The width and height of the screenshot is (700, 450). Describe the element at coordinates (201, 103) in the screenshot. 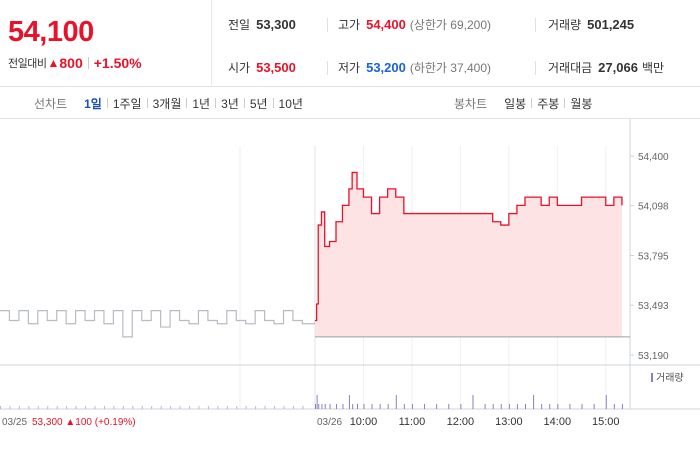

I see `tab-line-period-3: 1년` at that location.